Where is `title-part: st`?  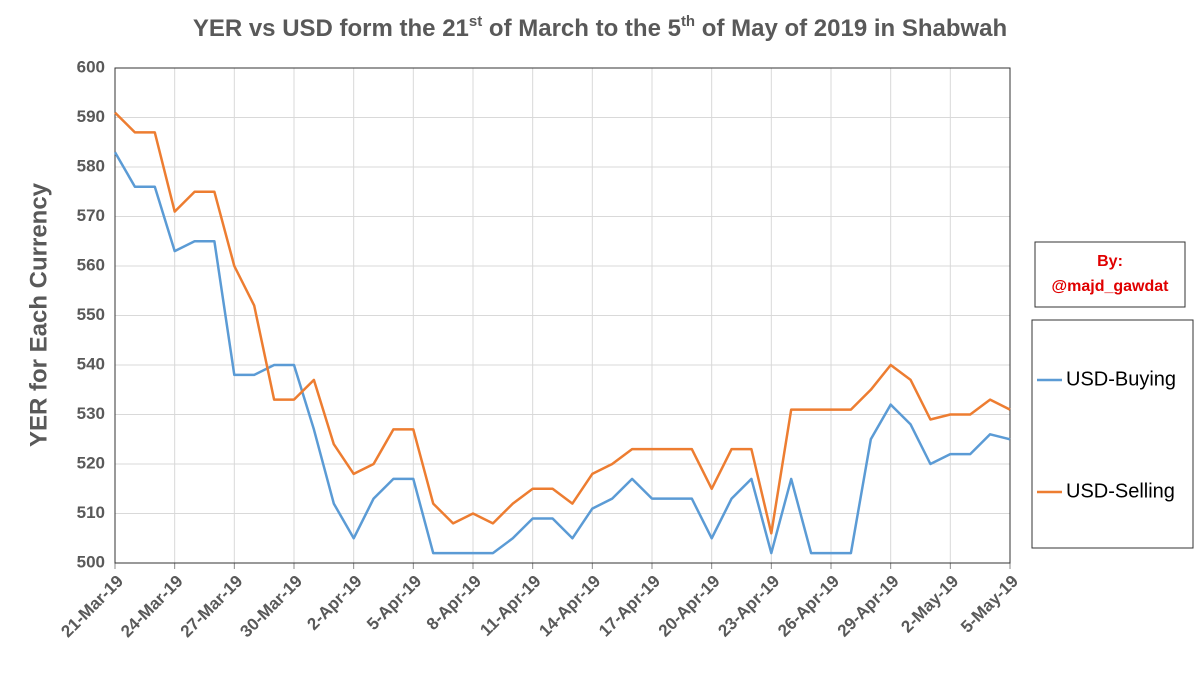
title-part: st is located at coordinates (475, 21).